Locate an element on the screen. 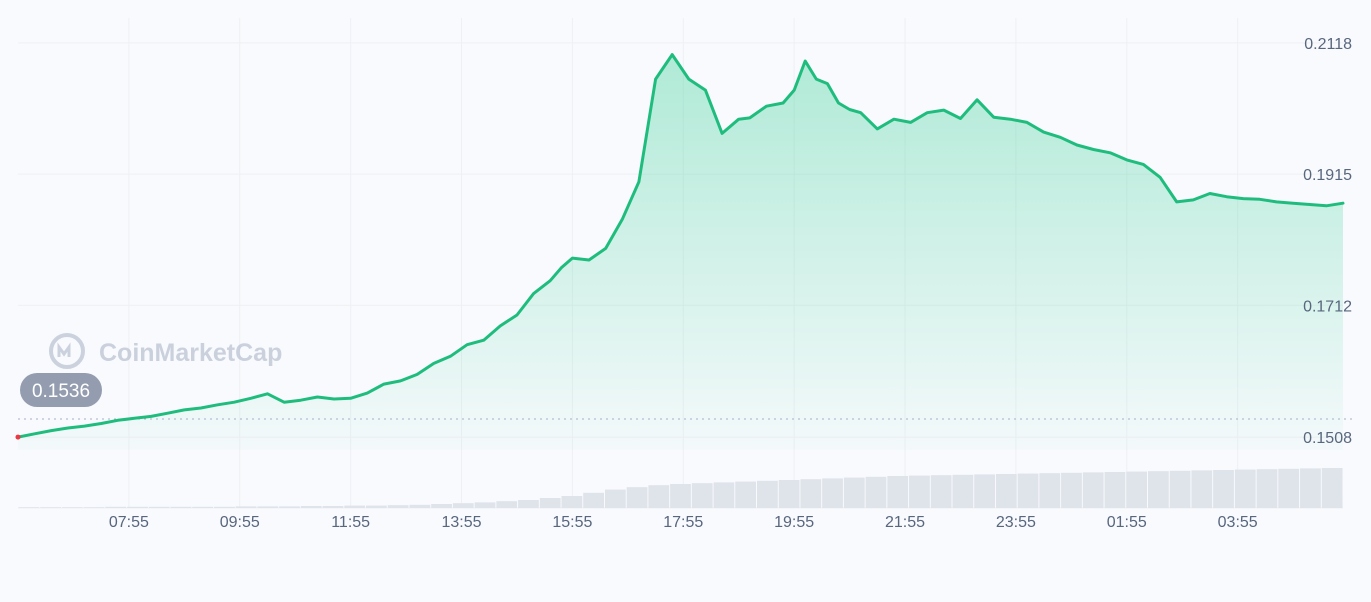 The image size is (1371, 602). start-price-pill: 0.1536 is located at coordinates (61, 390).